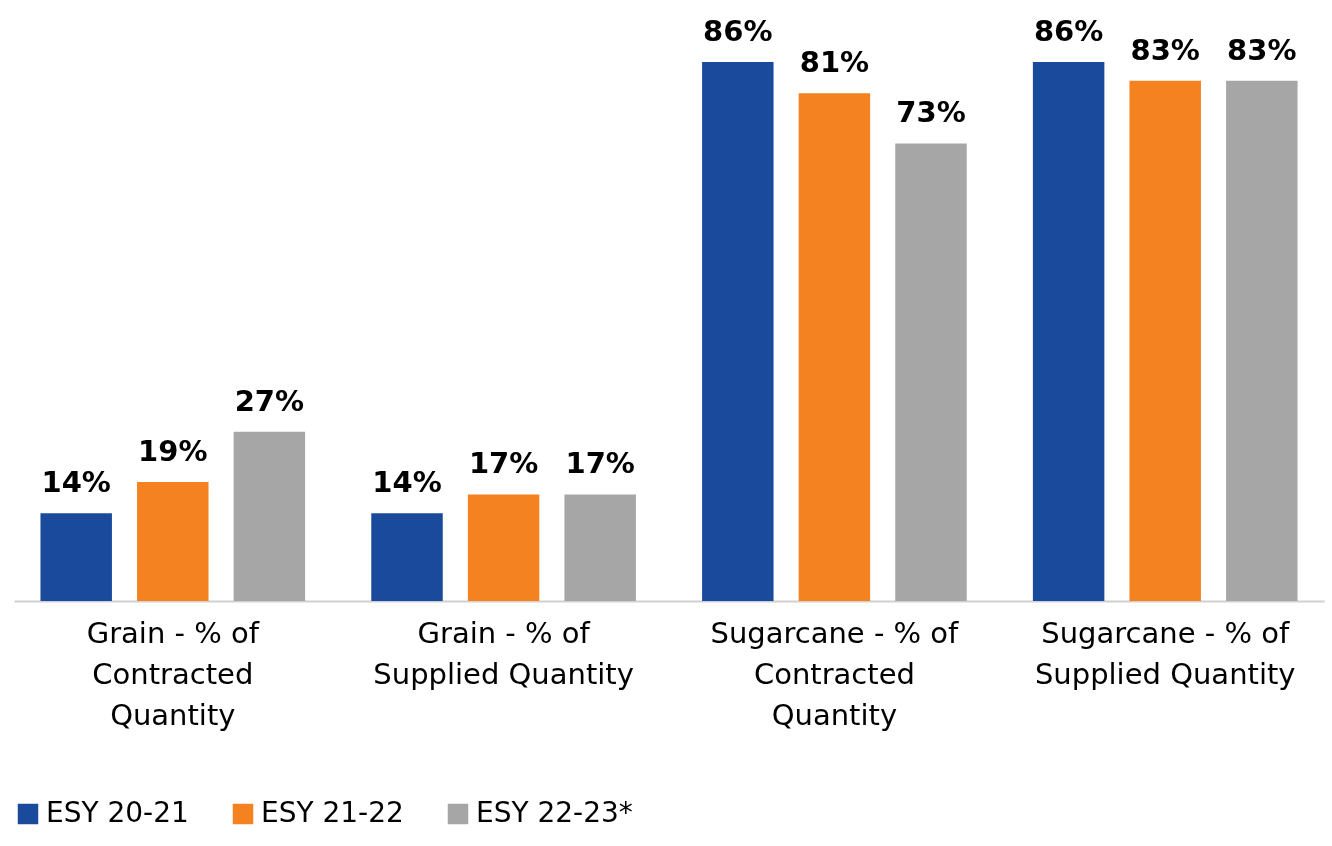 Image resolution: width=1332 pixels, height=846 pixels. Describe the element at coordinates (269, 400) in the screenshot. I see `data-label: 27%` at that location.